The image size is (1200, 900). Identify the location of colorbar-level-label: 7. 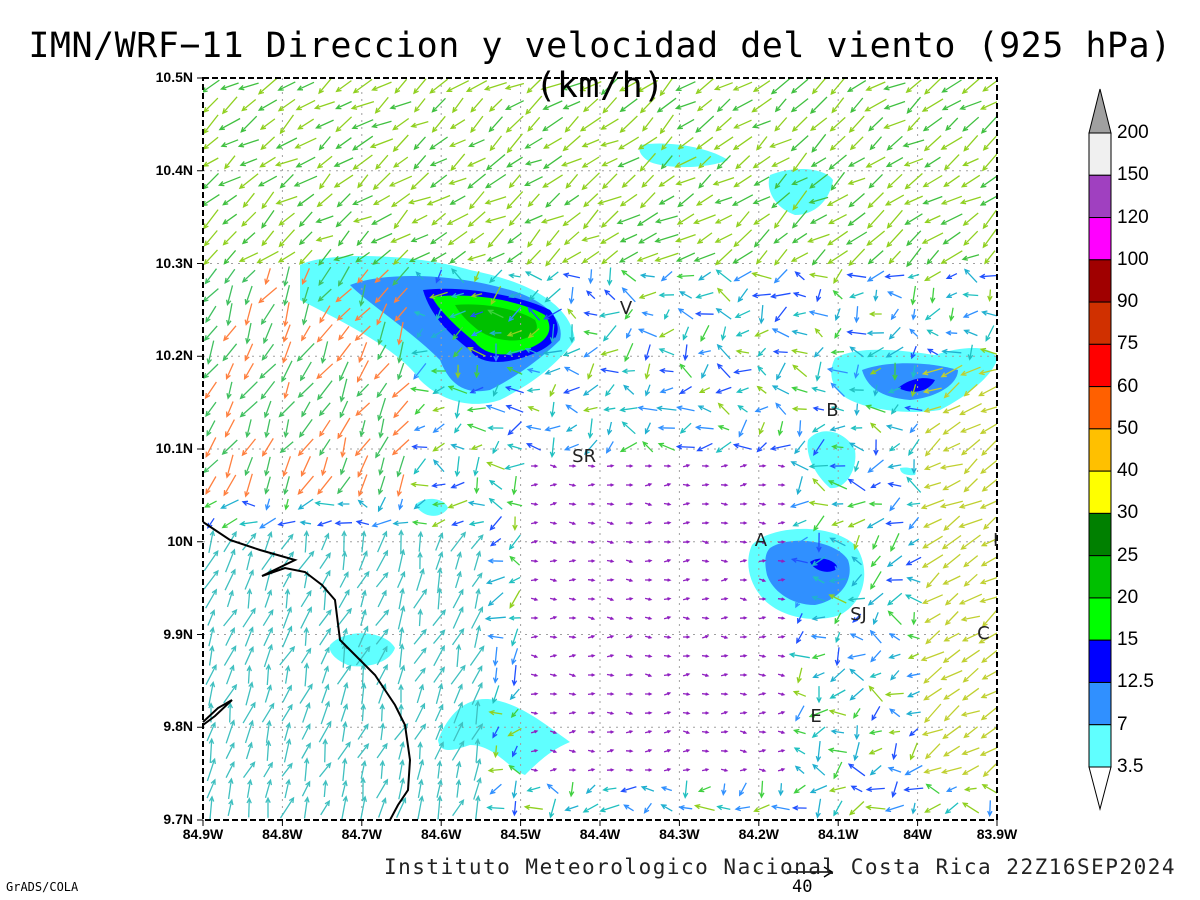
(1122, 724).